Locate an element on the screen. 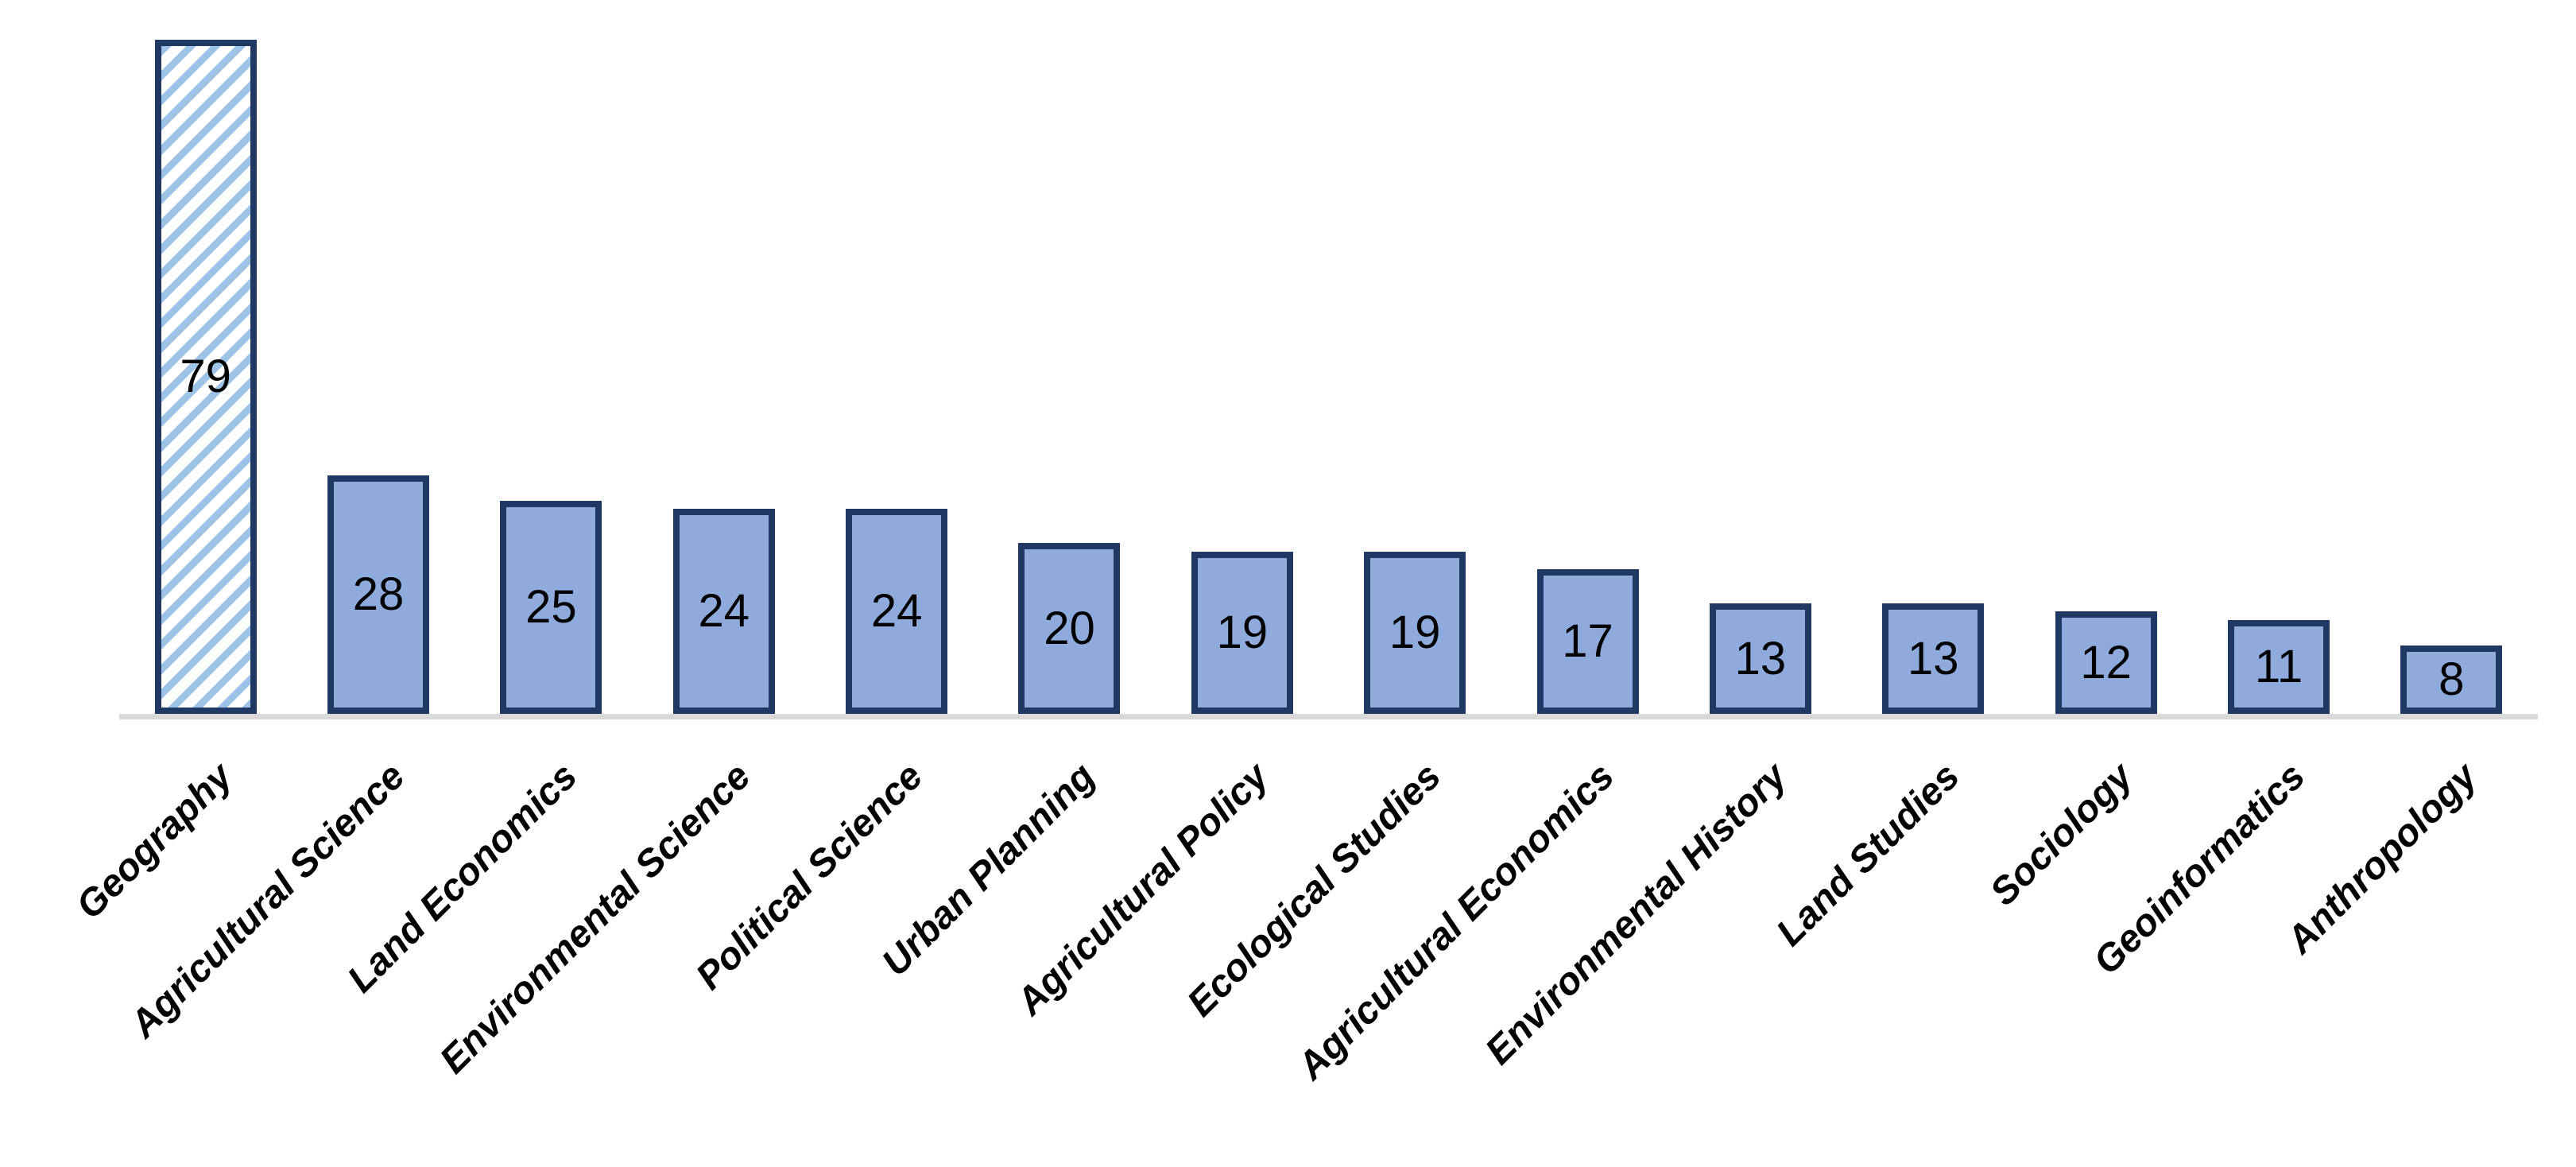  bar: 8 is located at coordinates (2451, 680).